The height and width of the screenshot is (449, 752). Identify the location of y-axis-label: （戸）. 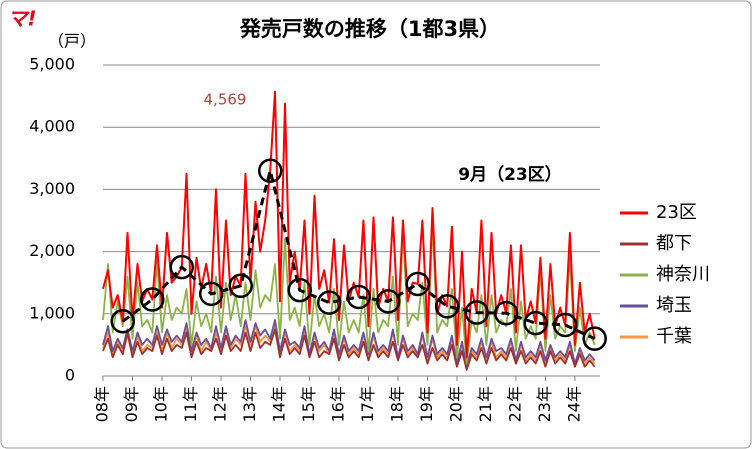
(72, 41).